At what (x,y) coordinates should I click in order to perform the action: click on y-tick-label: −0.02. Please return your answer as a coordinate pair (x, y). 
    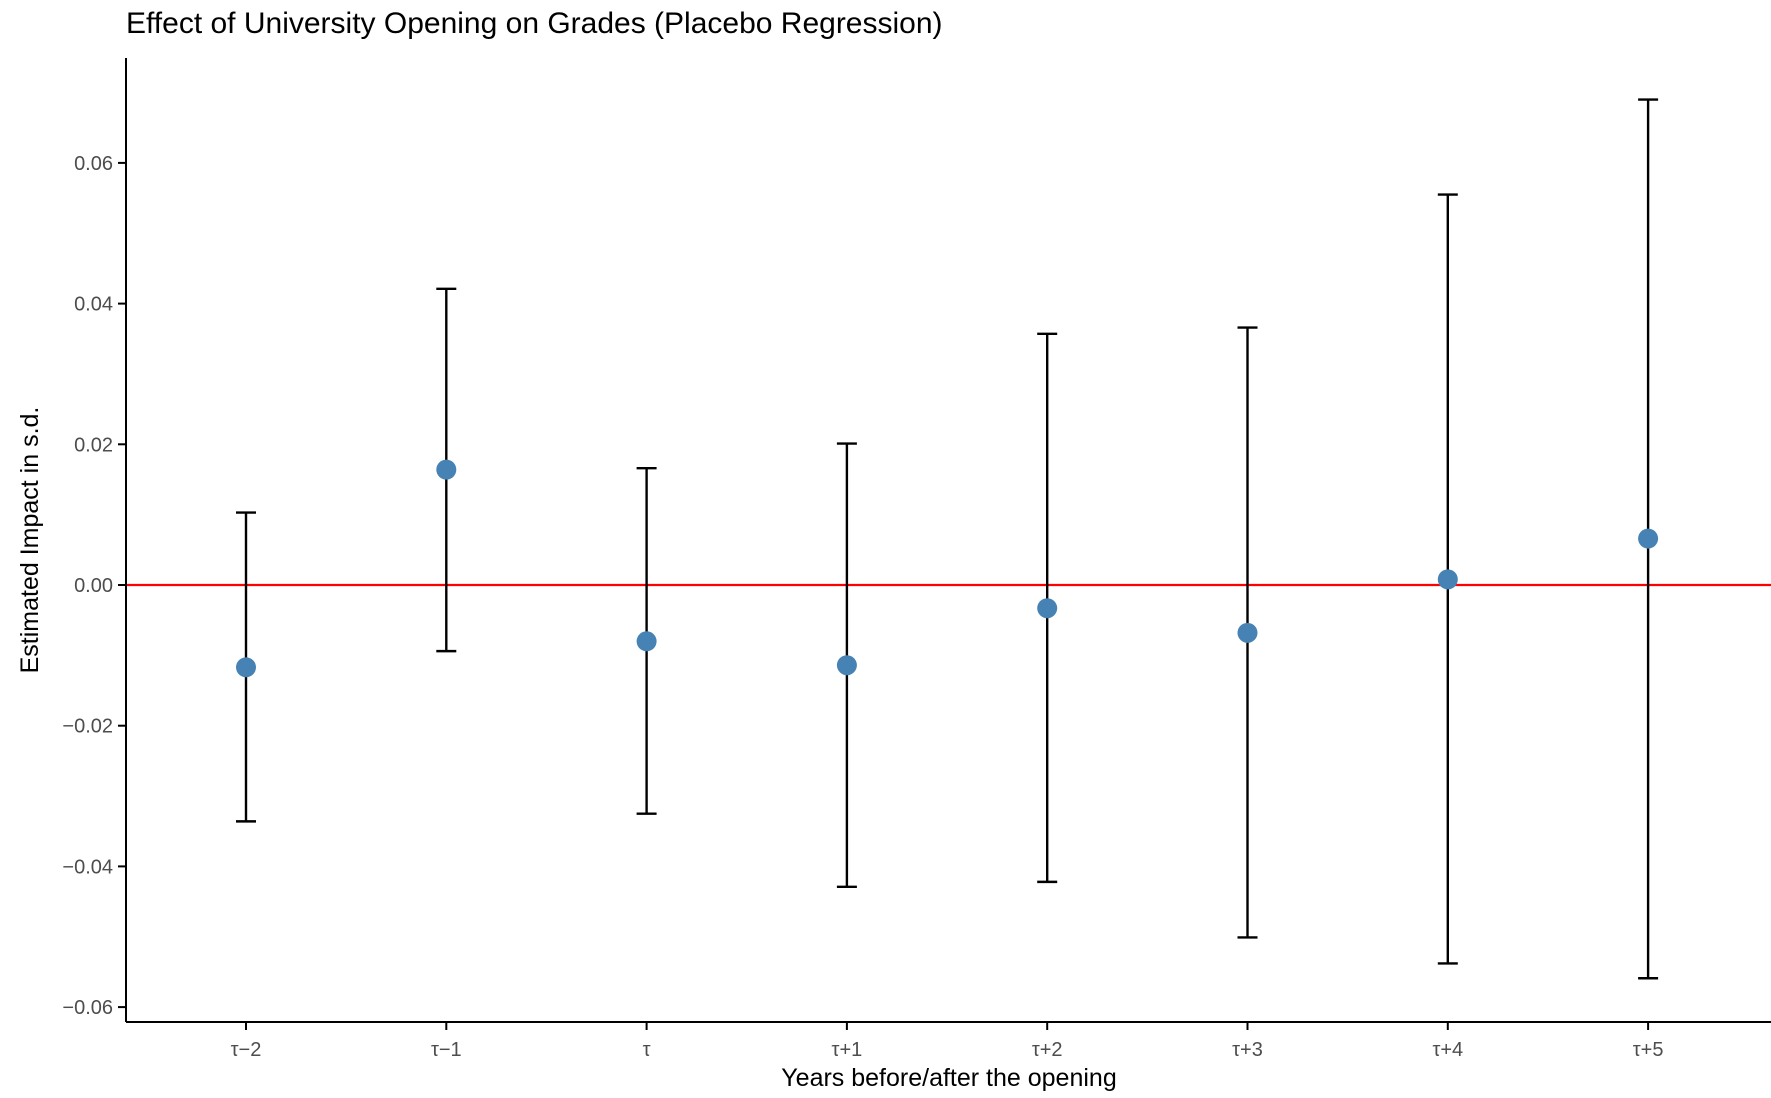
    Looking at the image, I should click on (87, 727).